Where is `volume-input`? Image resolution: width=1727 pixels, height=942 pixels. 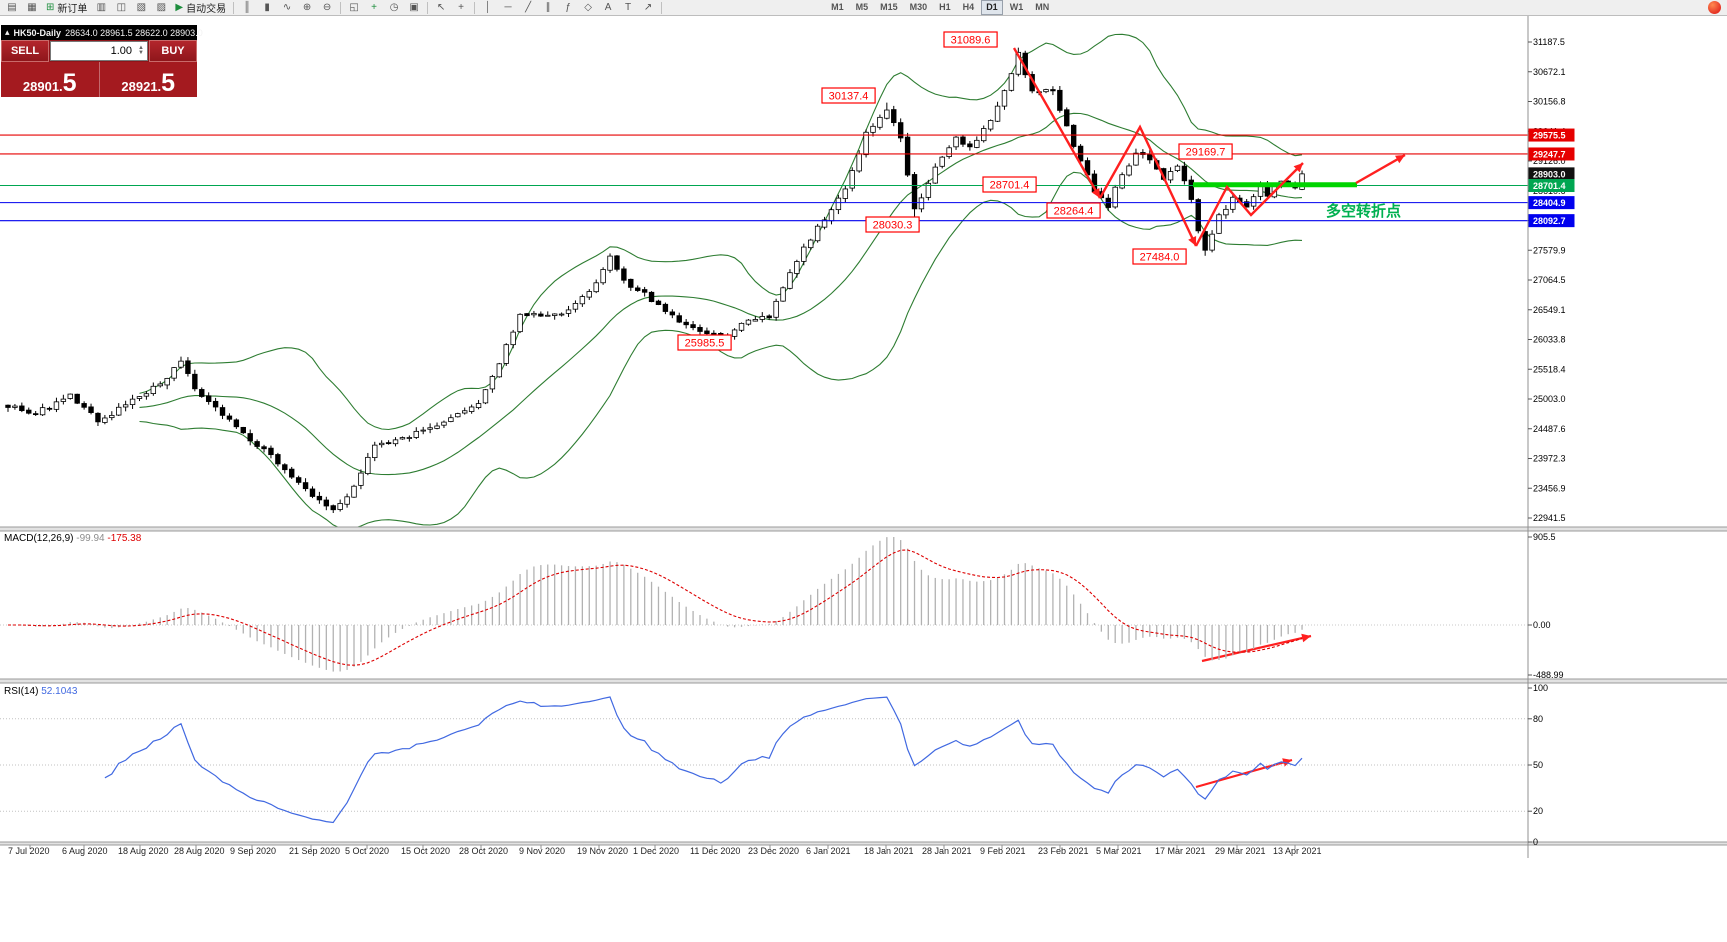
volume-input is located at coordinates (93, 51).